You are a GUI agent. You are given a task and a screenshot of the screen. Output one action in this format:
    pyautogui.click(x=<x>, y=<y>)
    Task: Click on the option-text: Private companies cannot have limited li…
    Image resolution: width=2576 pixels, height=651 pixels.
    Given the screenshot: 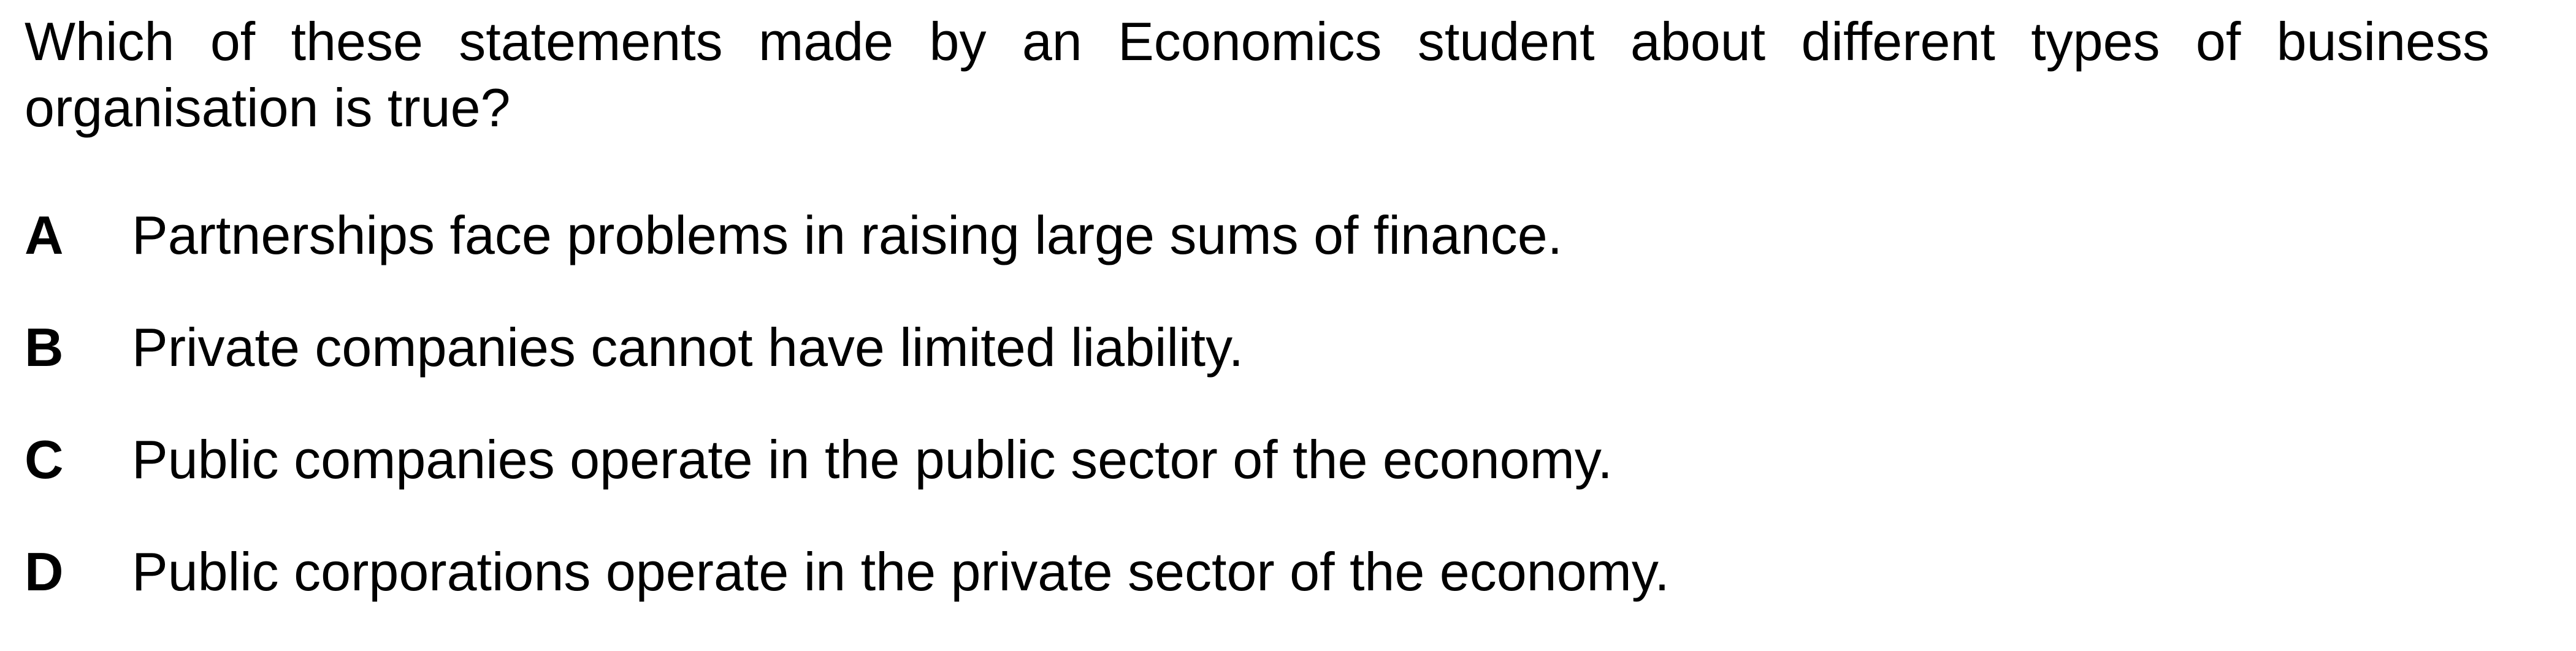 What is the action you would take?
    pyautogui.click(x=688, y=347)
    